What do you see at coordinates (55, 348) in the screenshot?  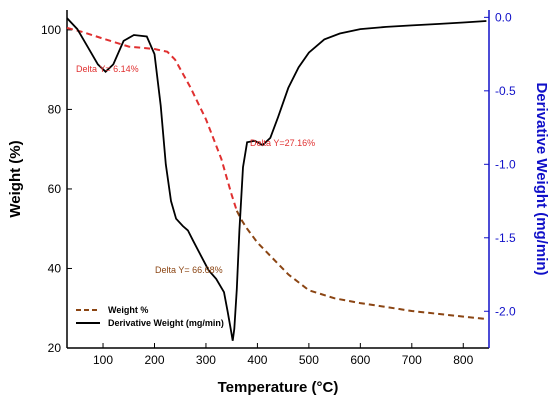 I see `left-y-tick-label: 20` at bounding box center [55, 348].